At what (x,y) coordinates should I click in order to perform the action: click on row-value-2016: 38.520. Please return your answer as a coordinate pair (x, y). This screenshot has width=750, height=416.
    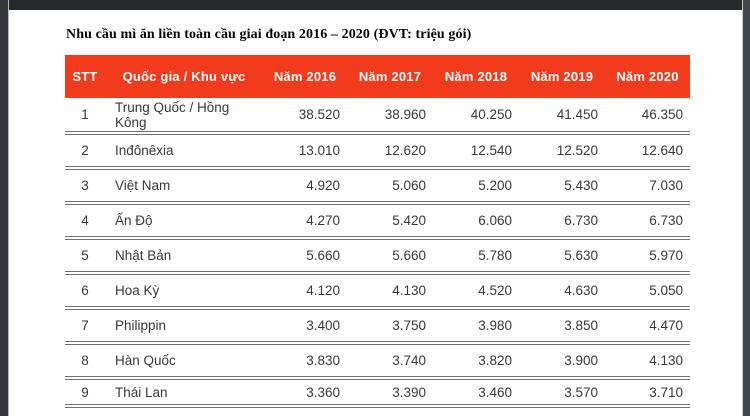
    Looking at the image, I should click on (305, 116).